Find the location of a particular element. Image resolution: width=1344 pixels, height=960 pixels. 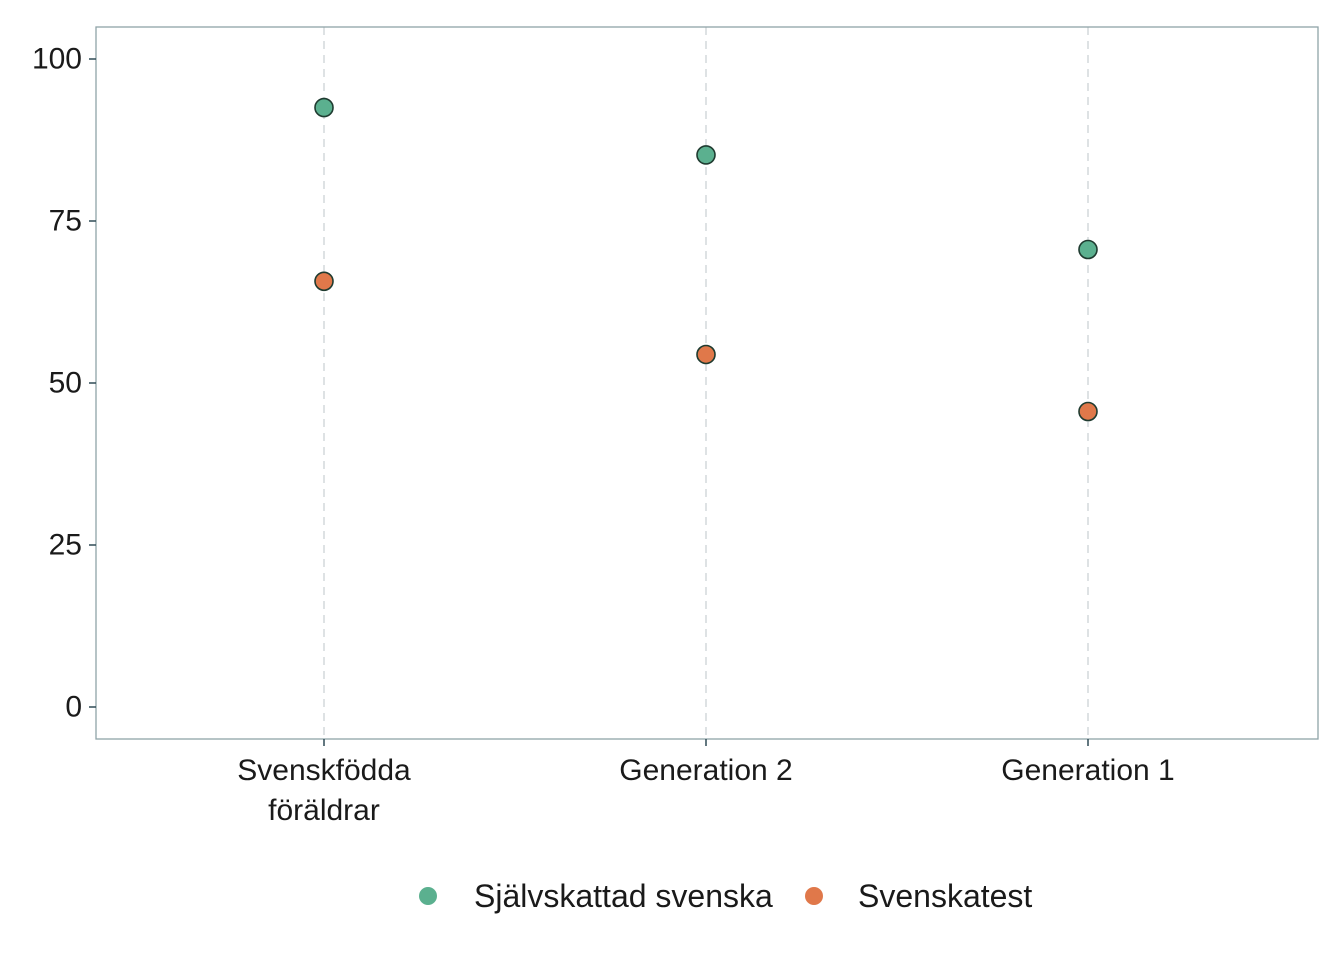

y-tick-label: 50 is located at coordinates (65, 383).